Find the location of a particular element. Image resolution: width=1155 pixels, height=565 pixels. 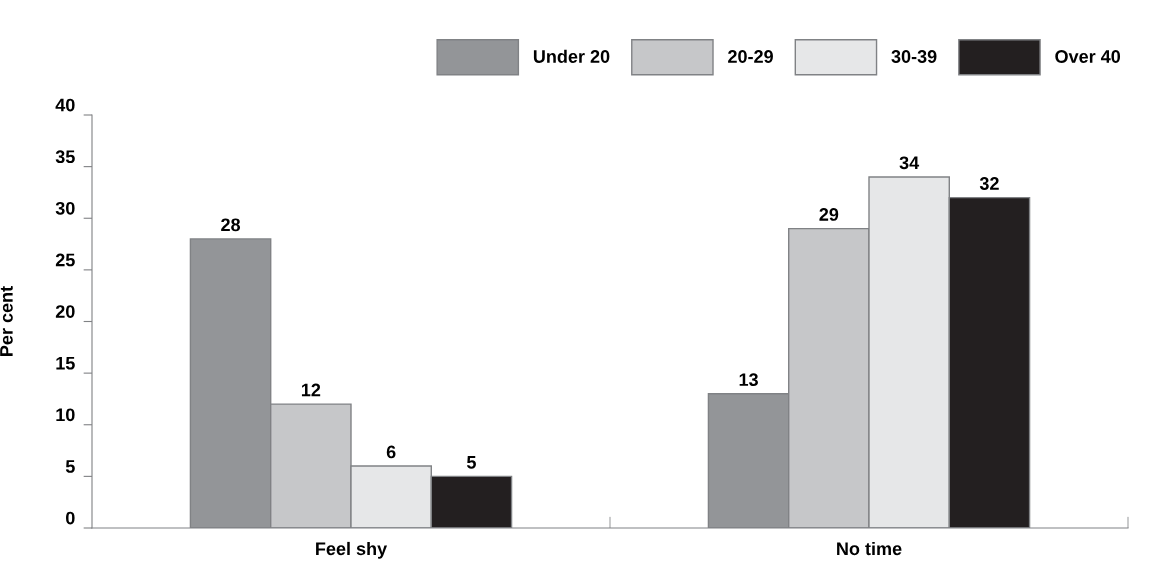

y-tick-label: 0 is located at coordinates (70, 518).